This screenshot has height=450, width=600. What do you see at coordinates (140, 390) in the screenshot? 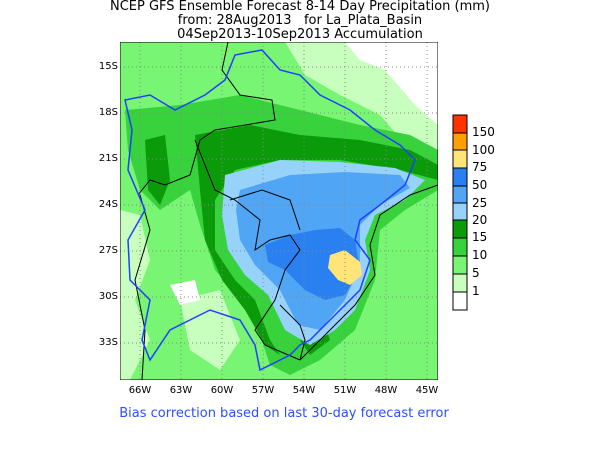
I see `lon-tick: 66W` at bounding box center [140, 390].